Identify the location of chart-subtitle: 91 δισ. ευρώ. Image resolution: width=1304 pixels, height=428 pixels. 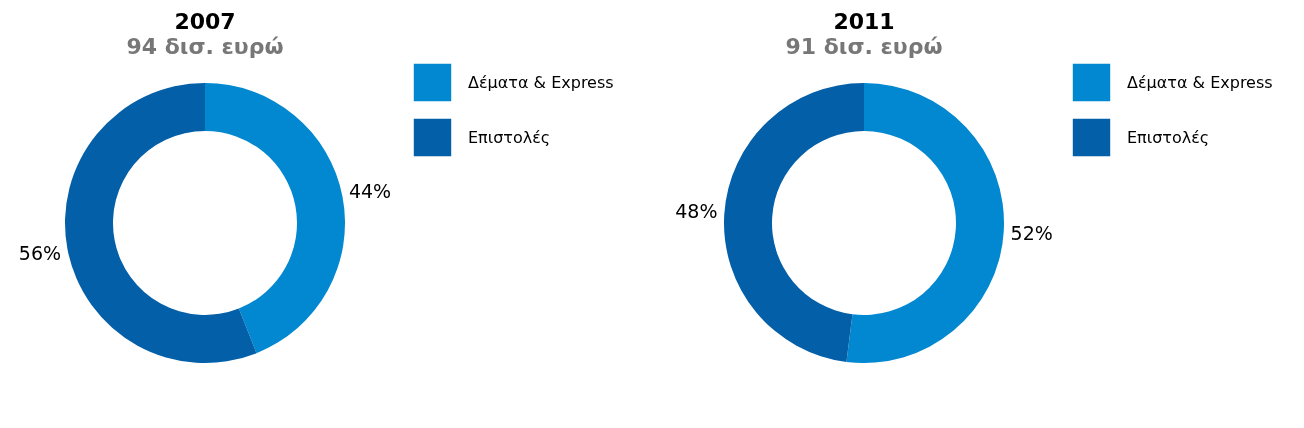
(864, 46).